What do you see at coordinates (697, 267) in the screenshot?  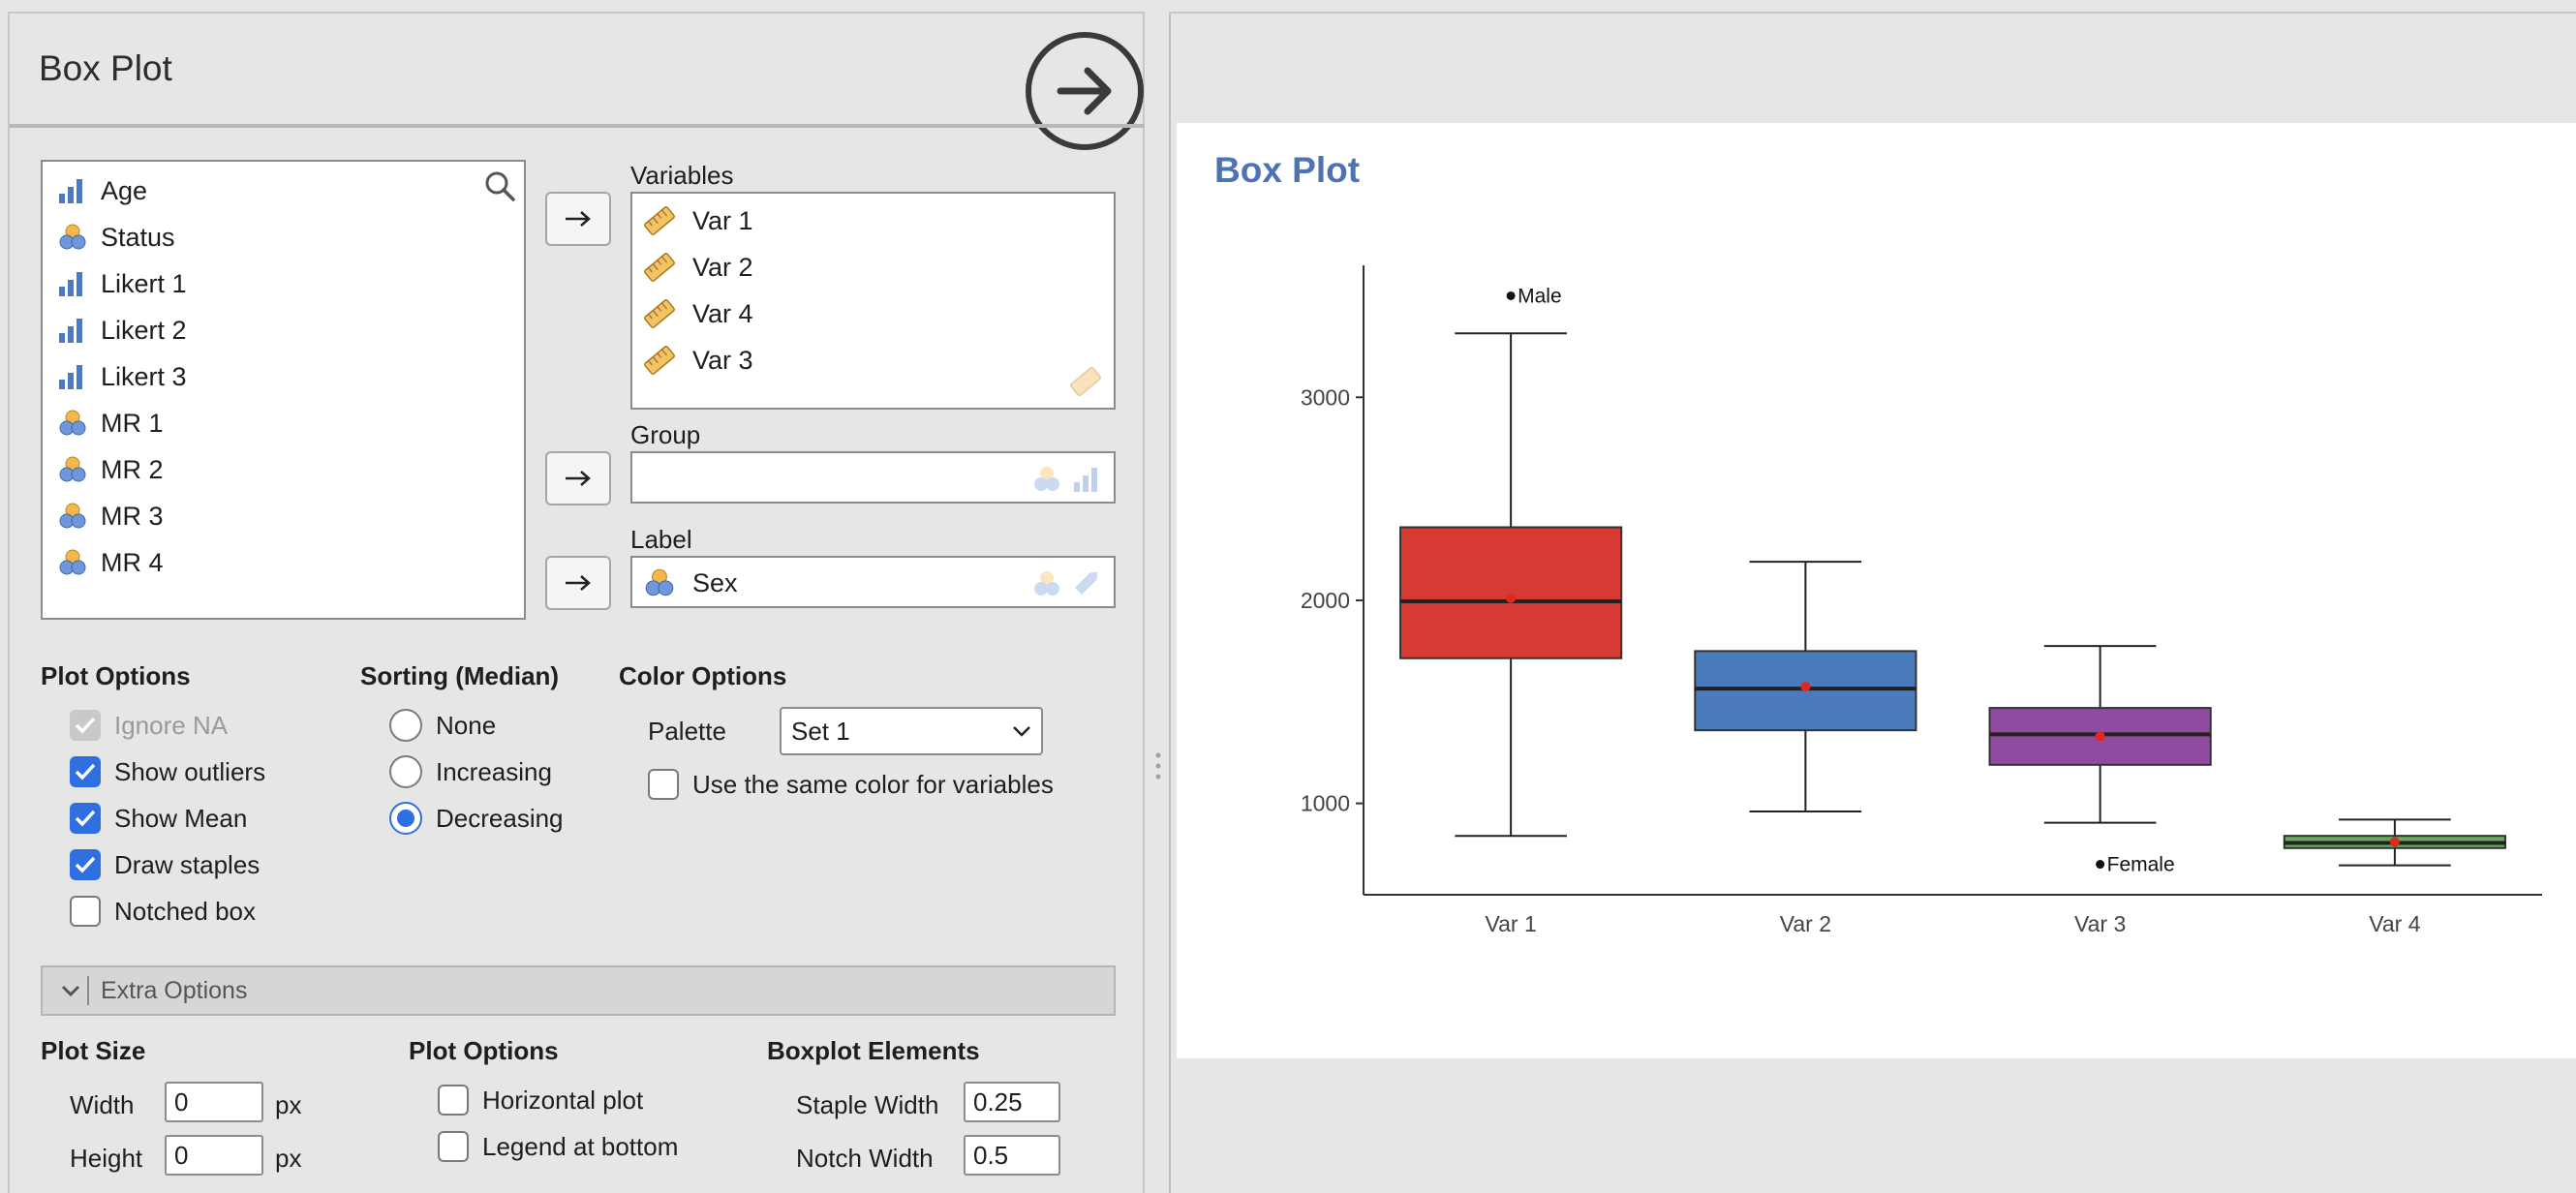 I see `assigned-variable-item: Var 2` at bounding box center [697, 267].